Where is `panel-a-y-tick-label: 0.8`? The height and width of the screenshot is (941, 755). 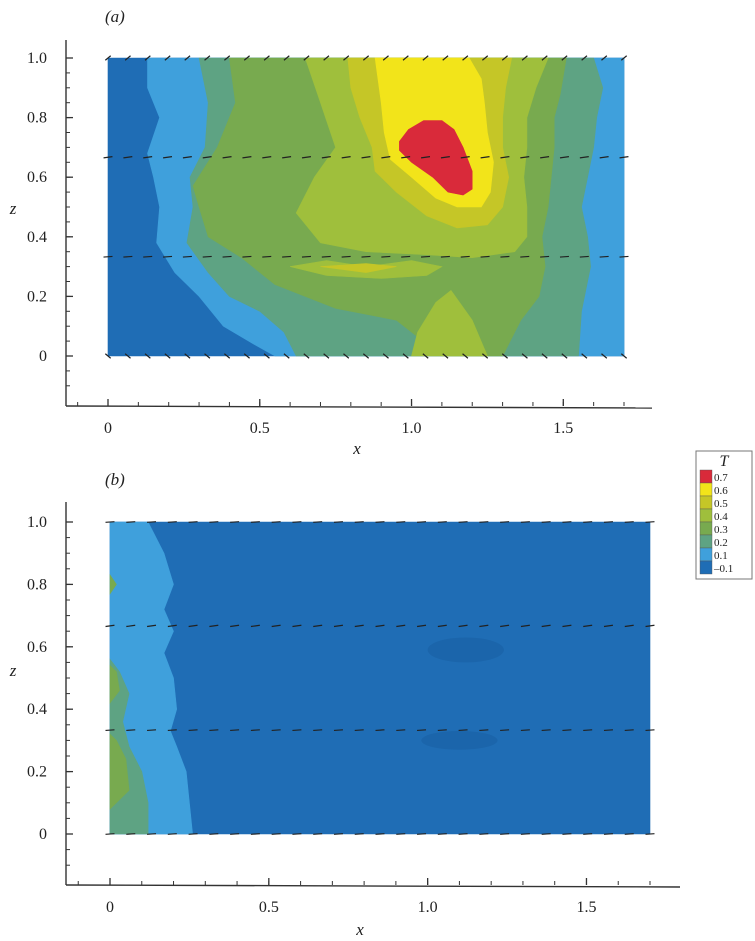 panel-a-y-tick-label: 0.8 is located at coordinates (37, 118).